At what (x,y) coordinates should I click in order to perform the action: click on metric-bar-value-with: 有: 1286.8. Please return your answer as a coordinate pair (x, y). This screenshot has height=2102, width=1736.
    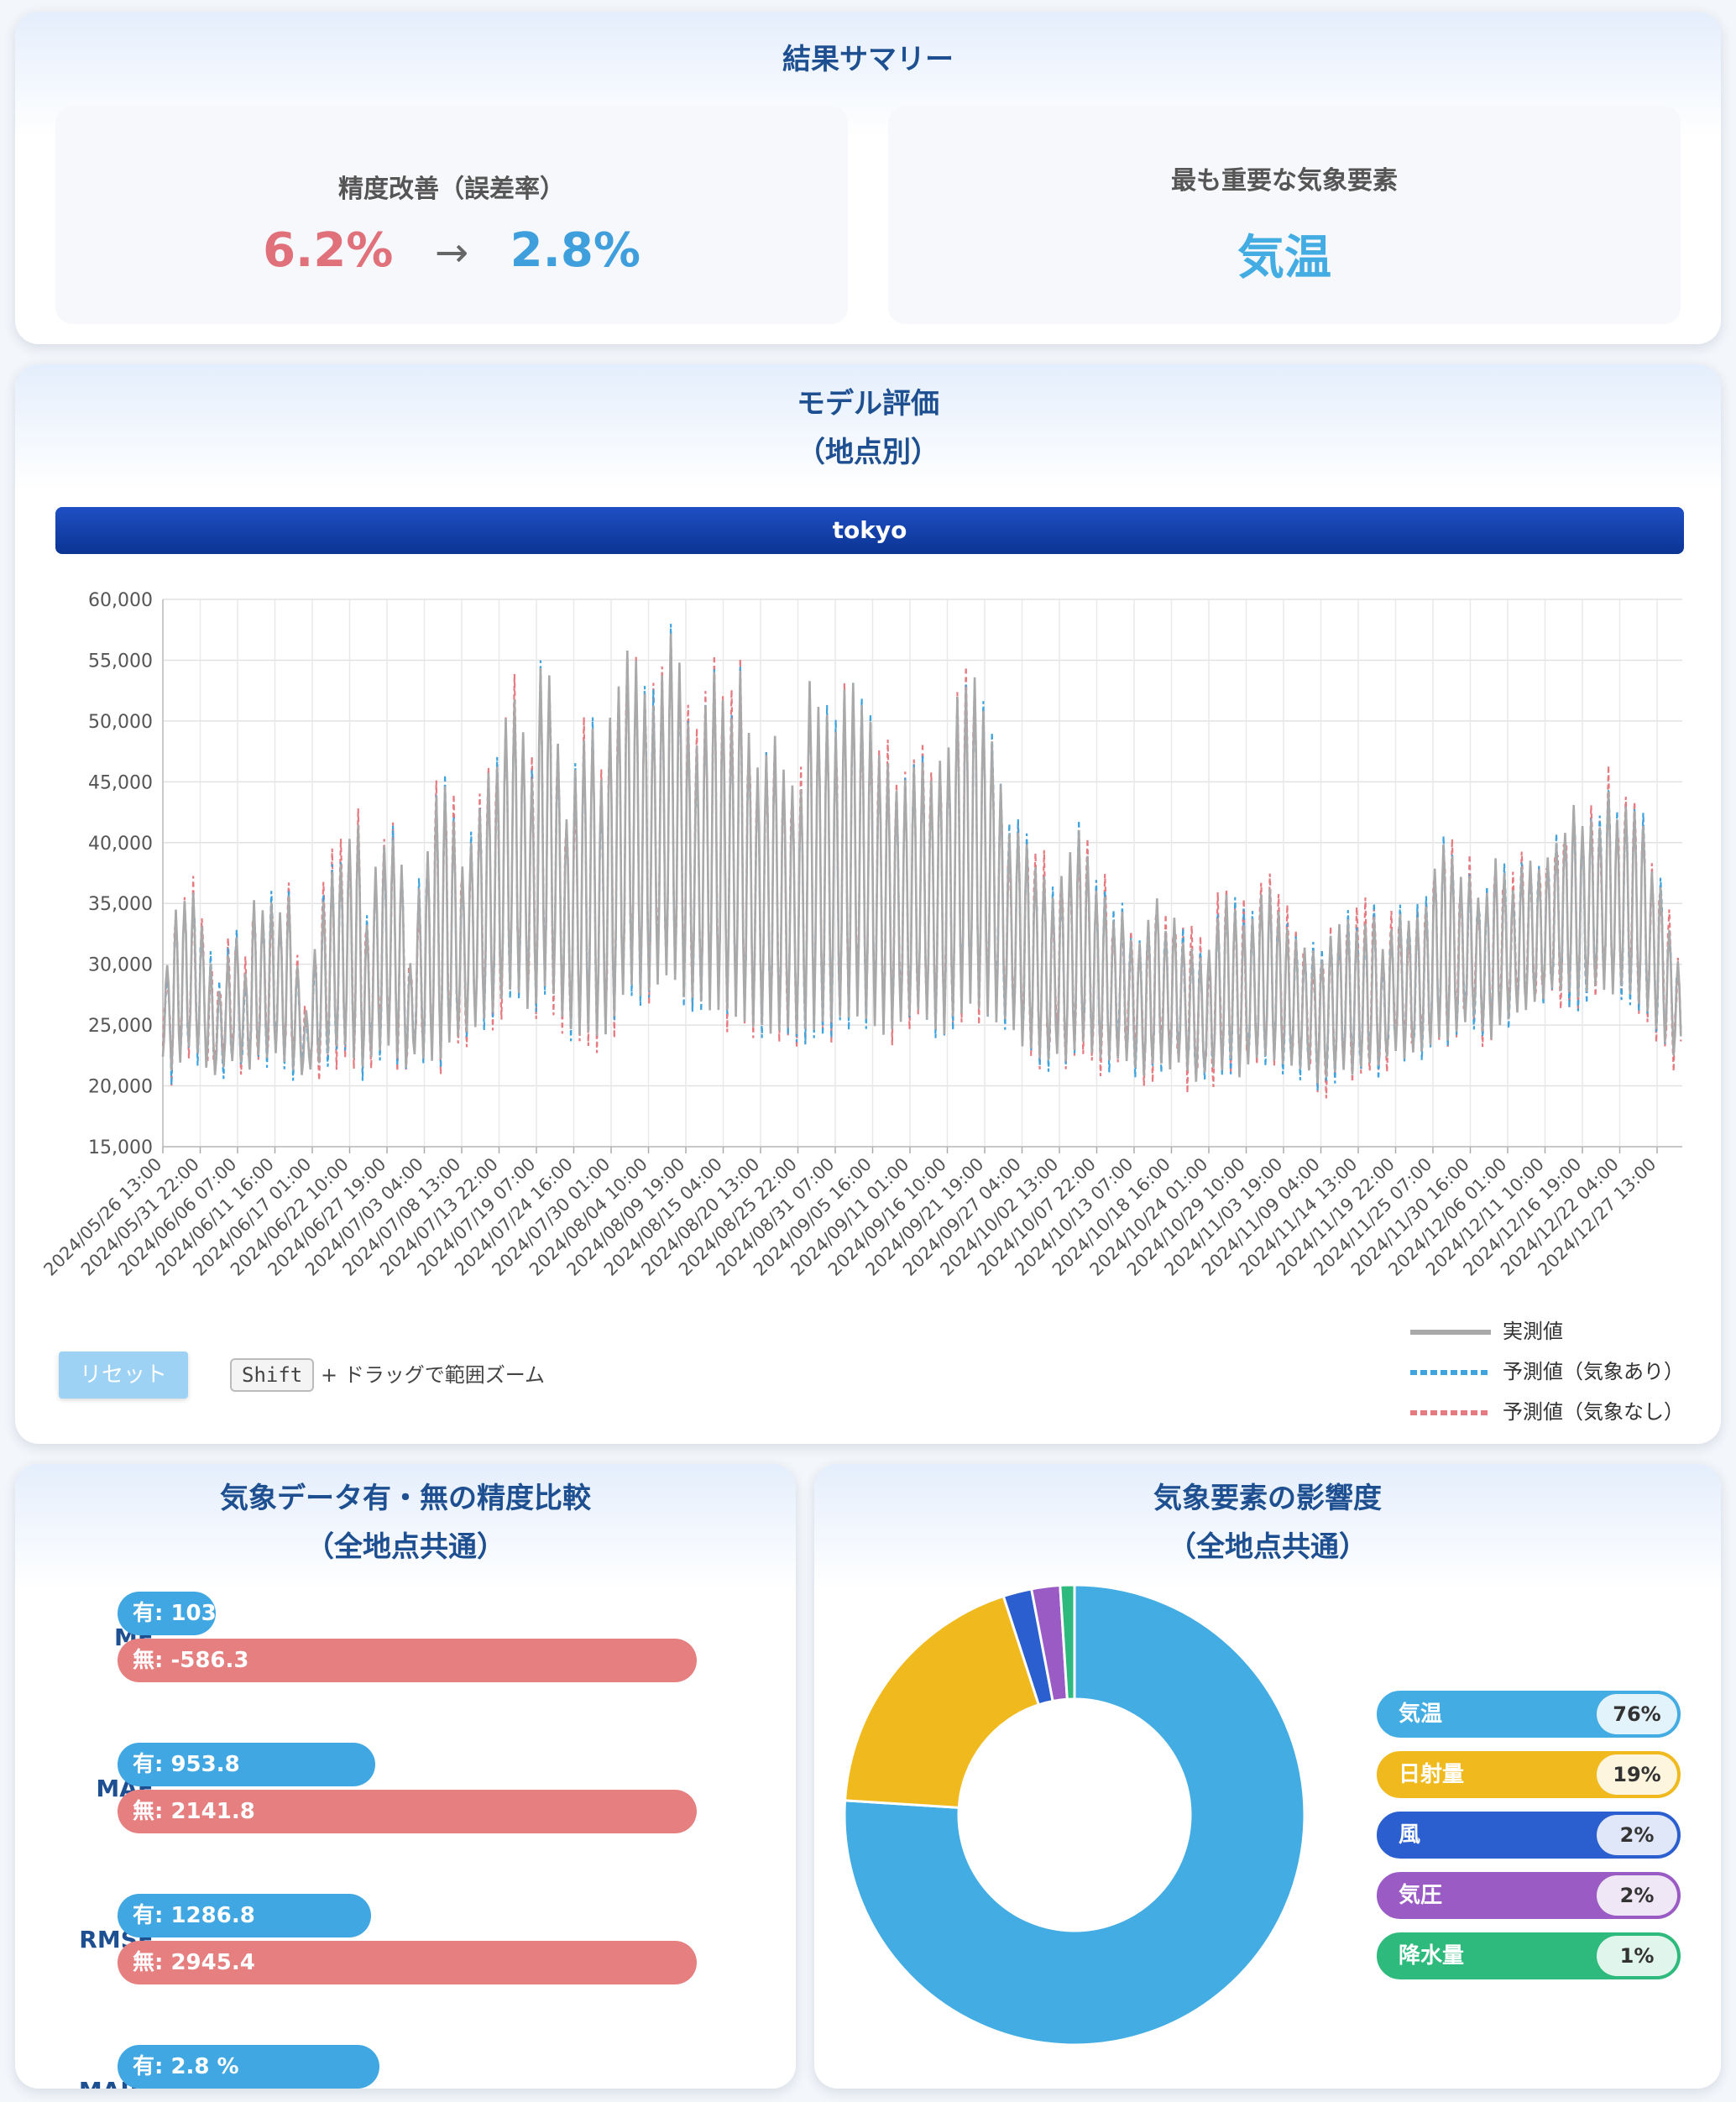
    Looking at the image, I should click on (194, 1915).